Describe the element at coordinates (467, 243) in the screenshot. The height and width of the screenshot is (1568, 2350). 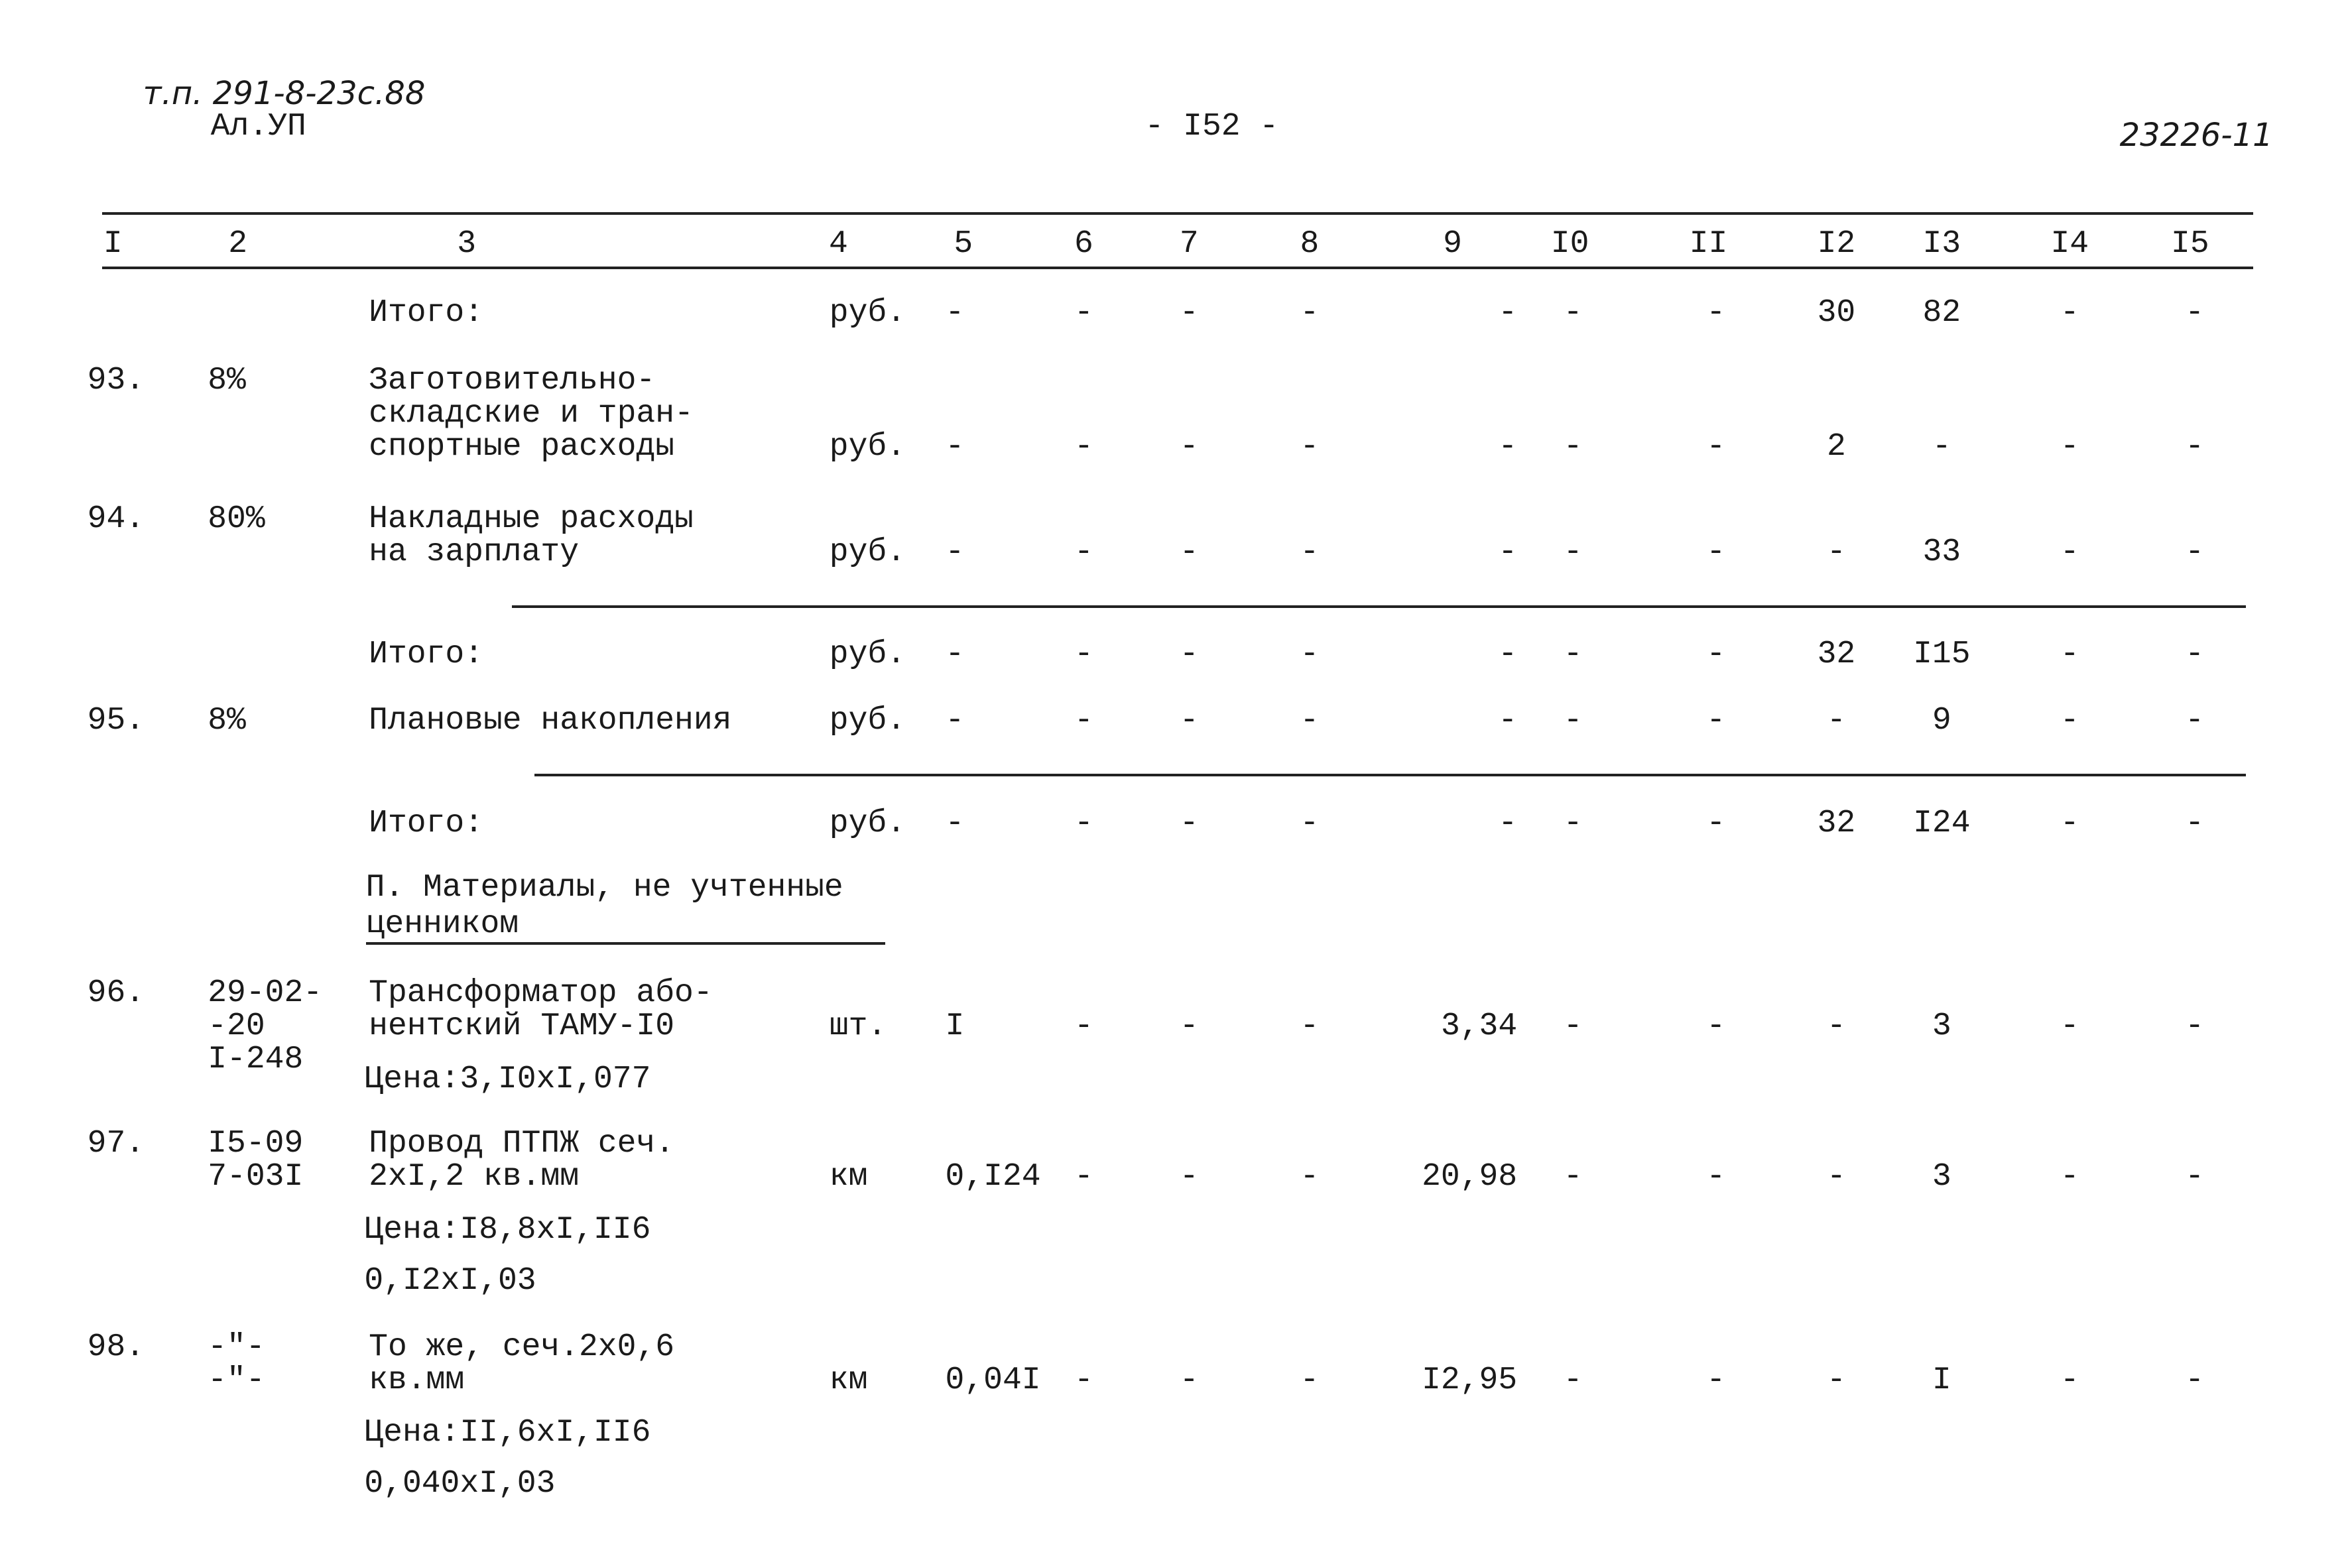
I see `column-header: 3` at that location.